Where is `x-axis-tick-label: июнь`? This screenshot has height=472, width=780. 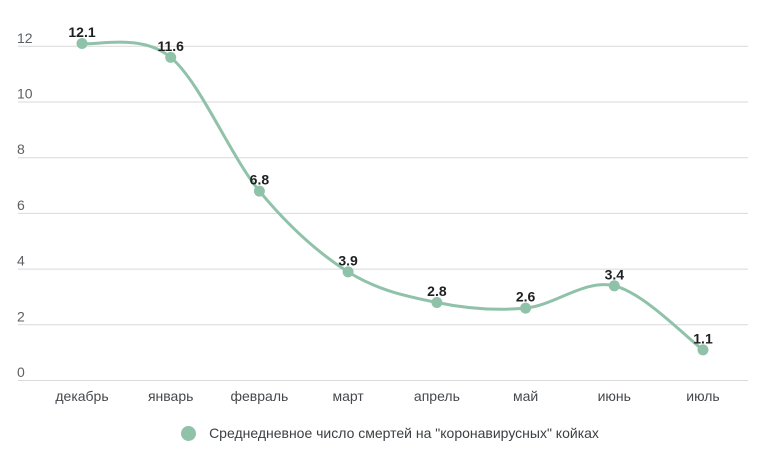
x-axis-tick-label: июнь is located at coordinates (614, 396).